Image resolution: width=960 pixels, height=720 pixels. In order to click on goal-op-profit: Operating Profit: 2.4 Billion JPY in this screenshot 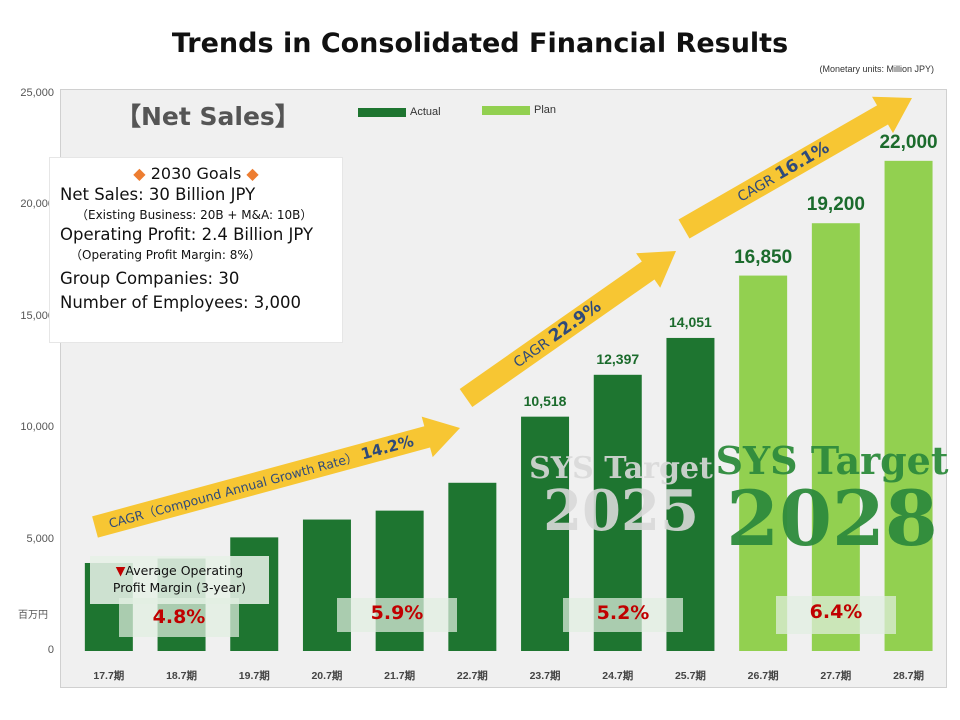, I will do `click(187, 234)`.